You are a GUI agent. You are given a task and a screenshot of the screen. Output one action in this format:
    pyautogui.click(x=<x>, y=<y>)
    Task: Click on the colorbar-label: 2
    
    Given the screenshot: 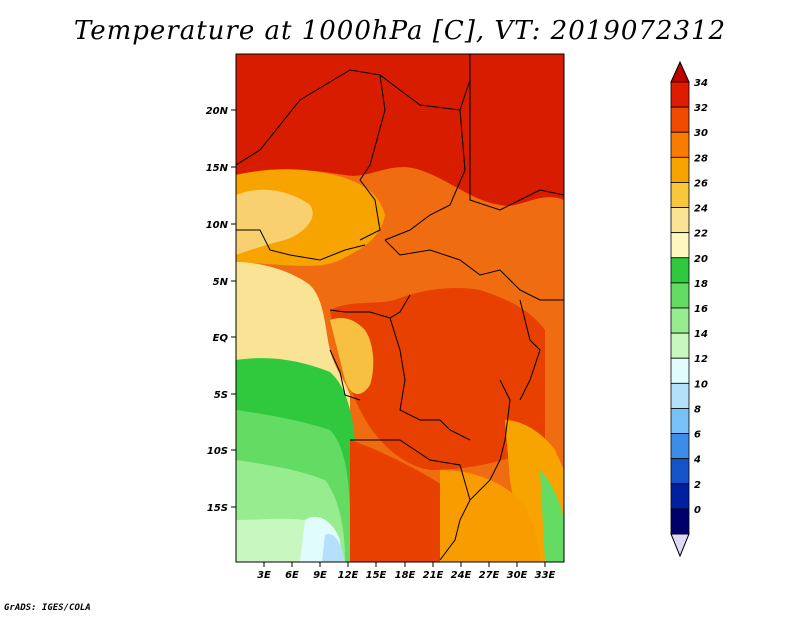 What is the action you would take?
    pyautogui.click(x=697, y=485)
    